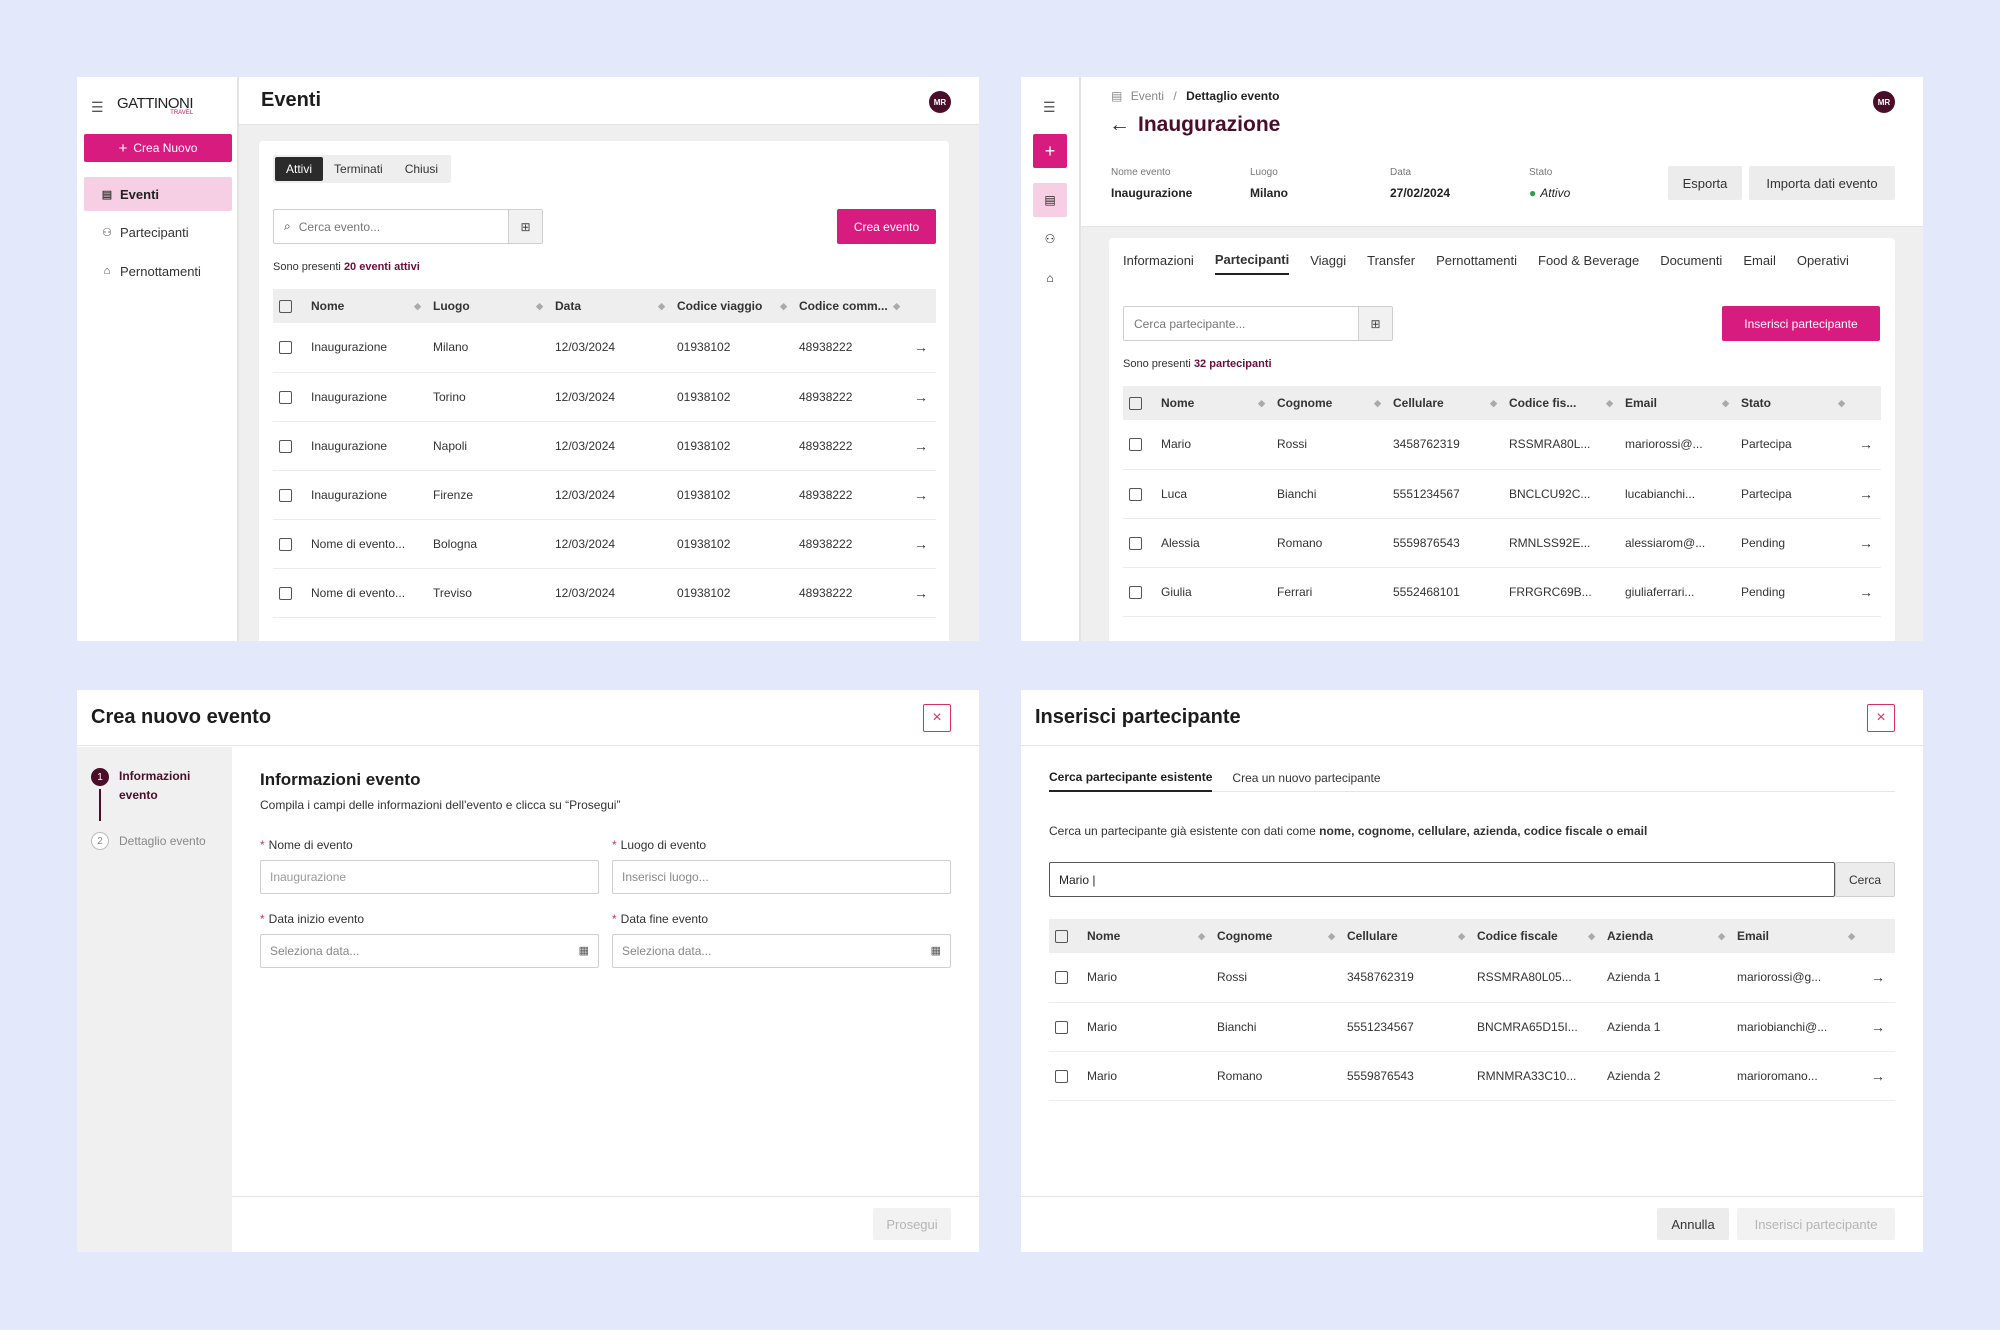 Image resolution: width=2000 pixels, height=1330 pixels. I want to click on column-header: Codice viaggio ◆, so click(732, 306).